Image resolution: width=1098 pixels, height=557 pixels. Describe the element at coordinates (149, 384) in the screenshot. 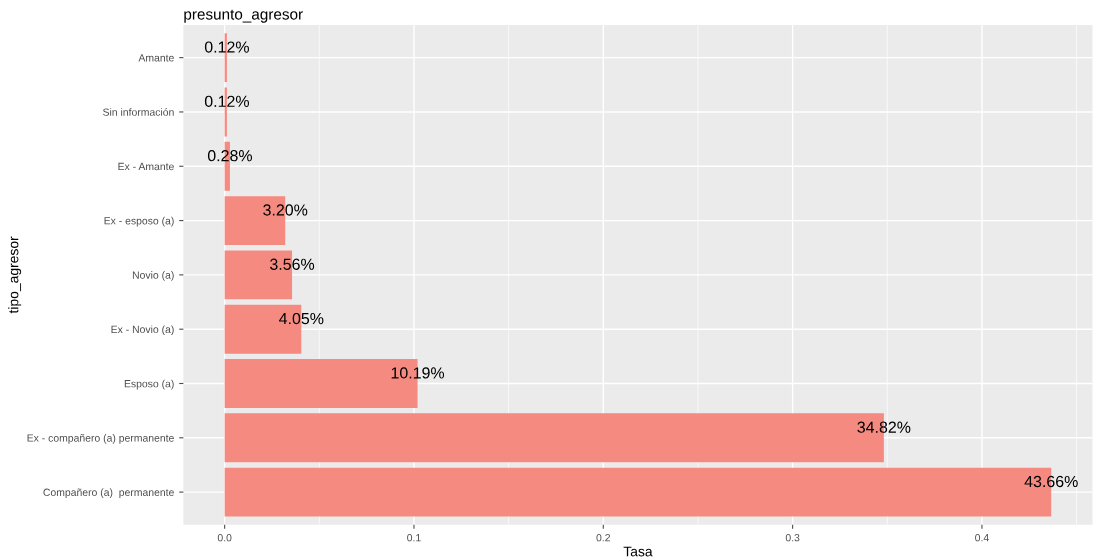

I see `y-tick-label: Esposo (a)` at that location.